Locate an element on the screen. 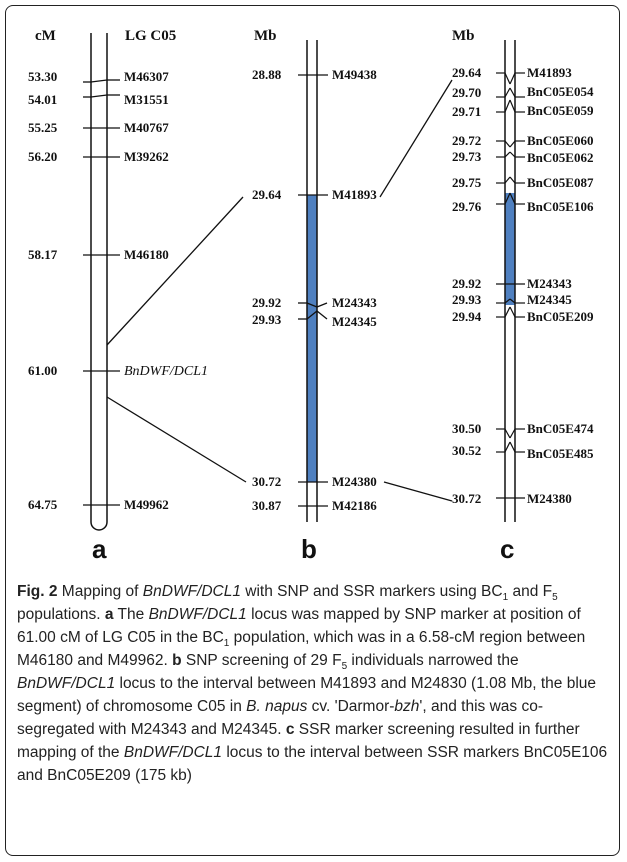 This screenshot has height=862, width=627. marker-name: M39262 is located at coordinates (146, 156).